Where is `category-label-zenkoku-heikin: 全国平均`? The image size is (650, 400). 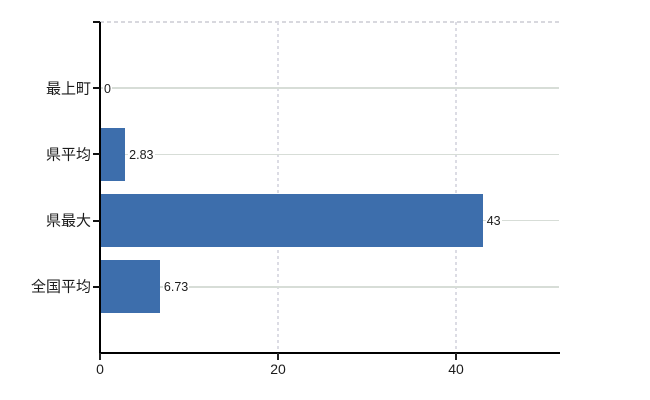
category-label-zenkoku-heikin: 全国平均 is located at coordinates (60, 287).